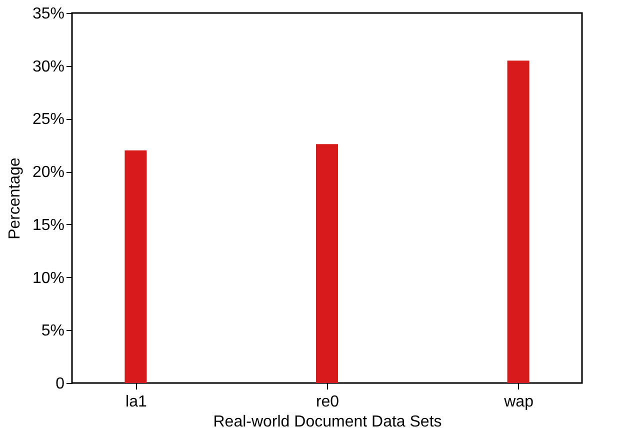 This screenshot has height=445, width=629. What do you see at coordinates (48, 119) in the screenshot?
I see `y-tick-label: 25%` at bounding box center [48, 119].